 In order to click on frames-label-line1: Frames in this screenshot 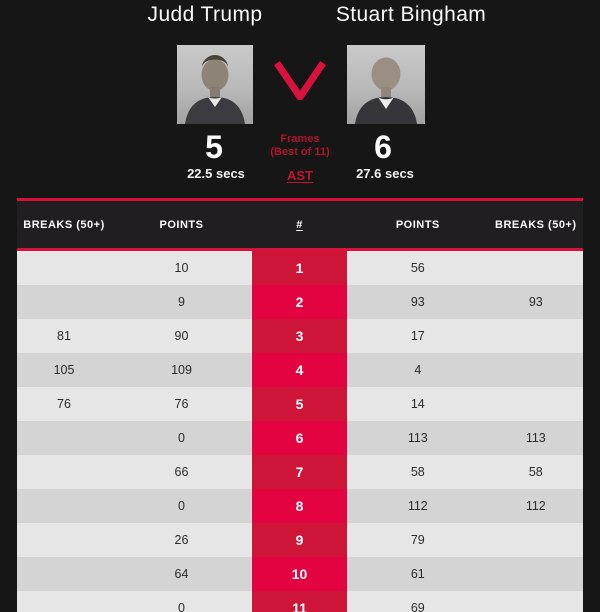, I will do `click(300, 139)`.